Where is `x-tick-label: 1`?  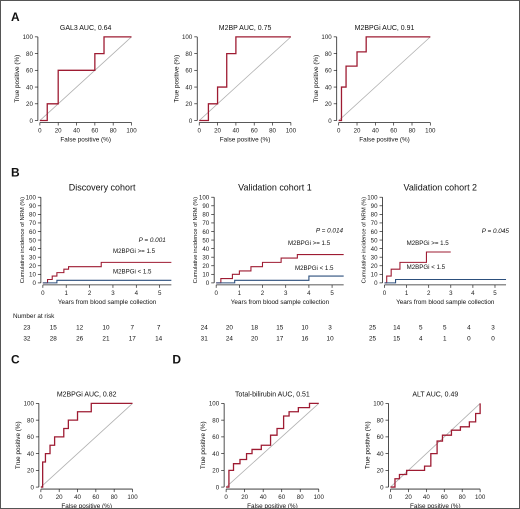 x-tick-label: 1 is located at coordinates (67, 293).